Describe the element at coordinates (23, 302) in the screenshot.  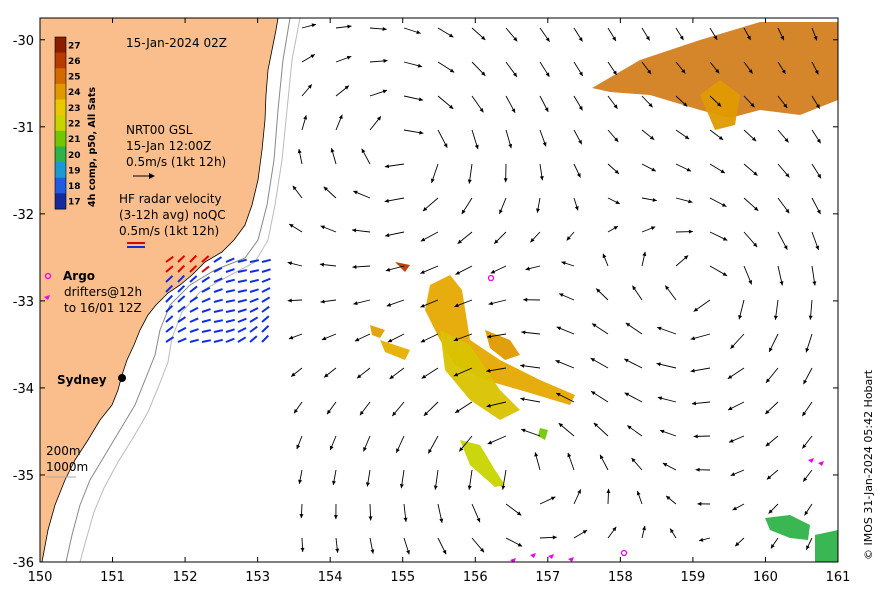
I see `y-tick-label: -33` at that location.